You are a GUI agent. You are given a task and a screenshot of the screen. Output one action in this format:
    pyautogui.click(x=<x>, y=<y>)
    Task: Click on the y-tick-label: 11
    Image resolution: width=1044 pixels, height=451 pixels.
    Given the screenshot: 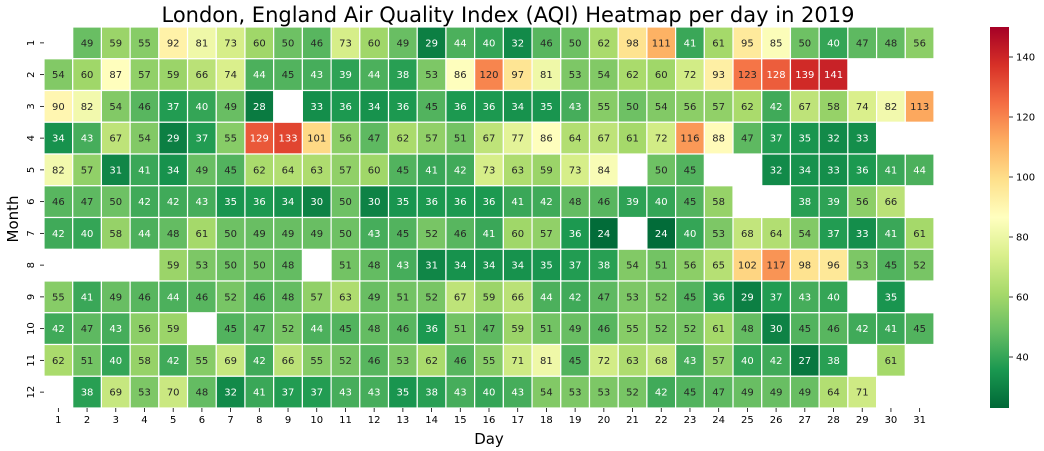 What is the action you would take?
    pyautogui.click(x=31, y=360)
    